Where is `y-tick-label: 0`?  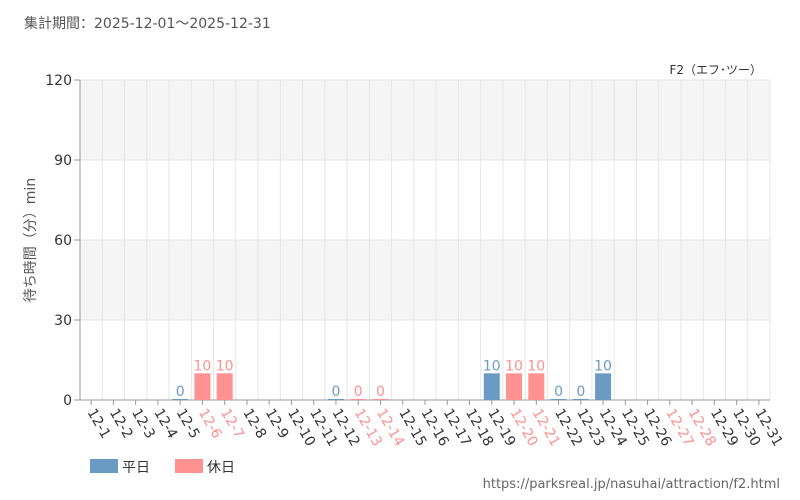 y-tick-label: 0 is located at coordinates (67, 401).